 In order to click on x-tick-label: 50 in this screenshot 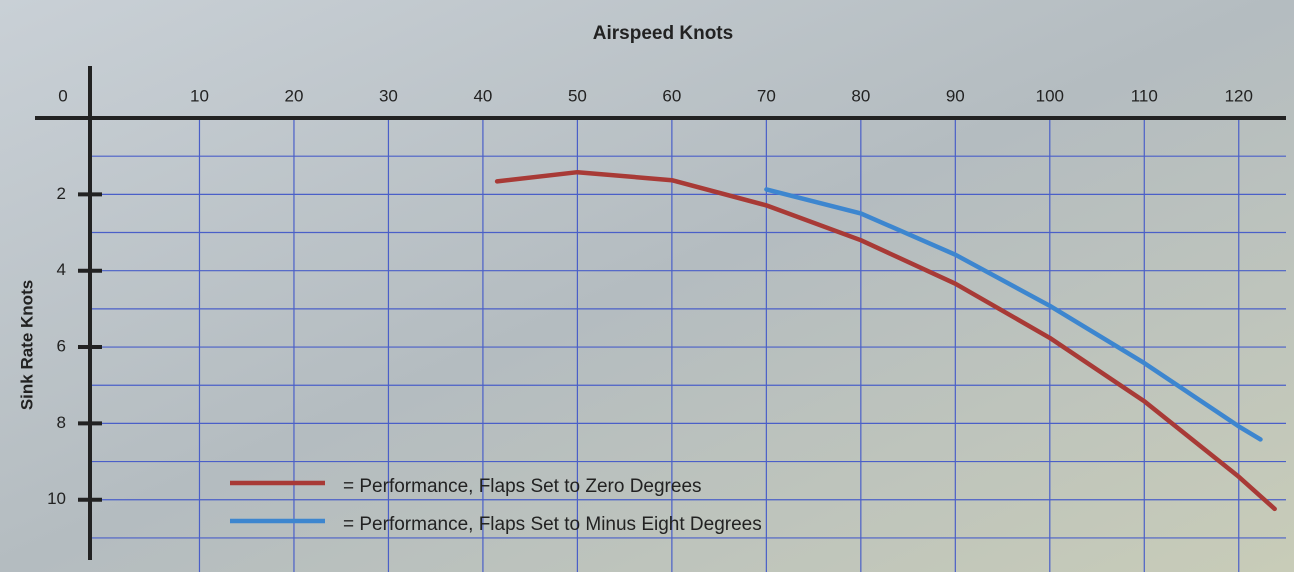, I will do `click(577, 95)`.